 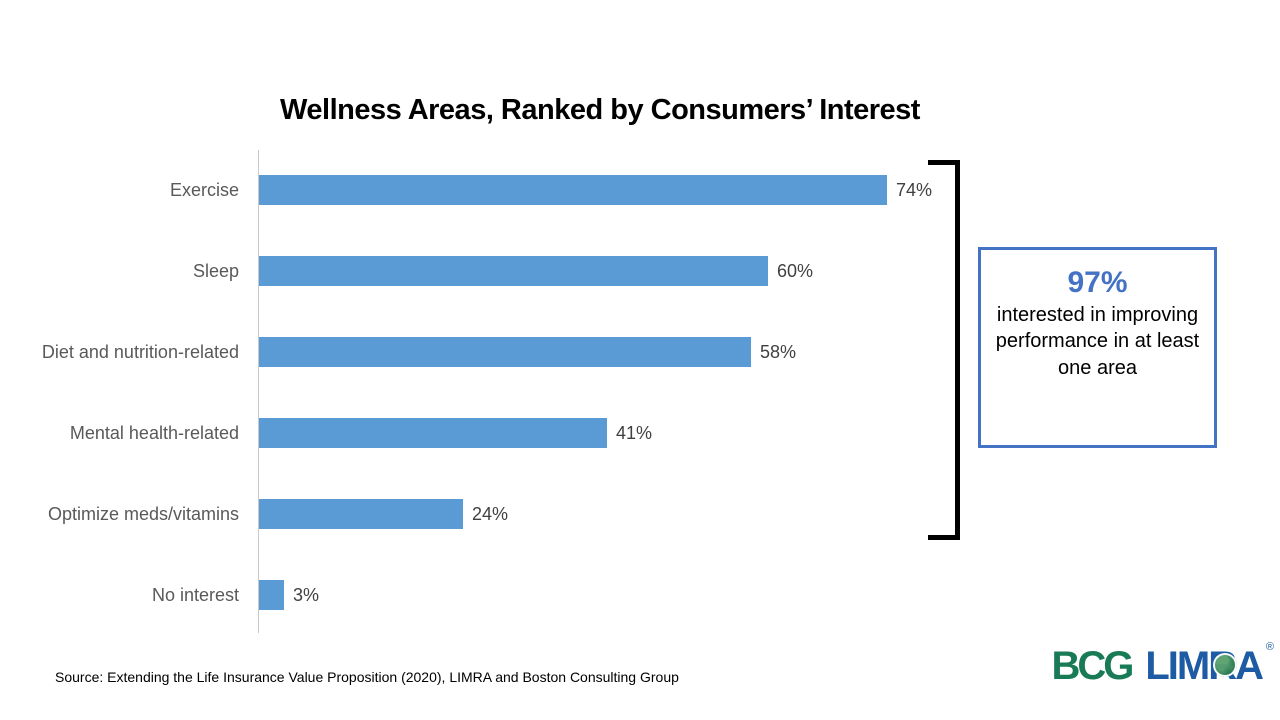 What do you see at coordinates (1097, 282) in the screenshot?
I see `callout-headline: 97%` at bounding box center [1097, 282].